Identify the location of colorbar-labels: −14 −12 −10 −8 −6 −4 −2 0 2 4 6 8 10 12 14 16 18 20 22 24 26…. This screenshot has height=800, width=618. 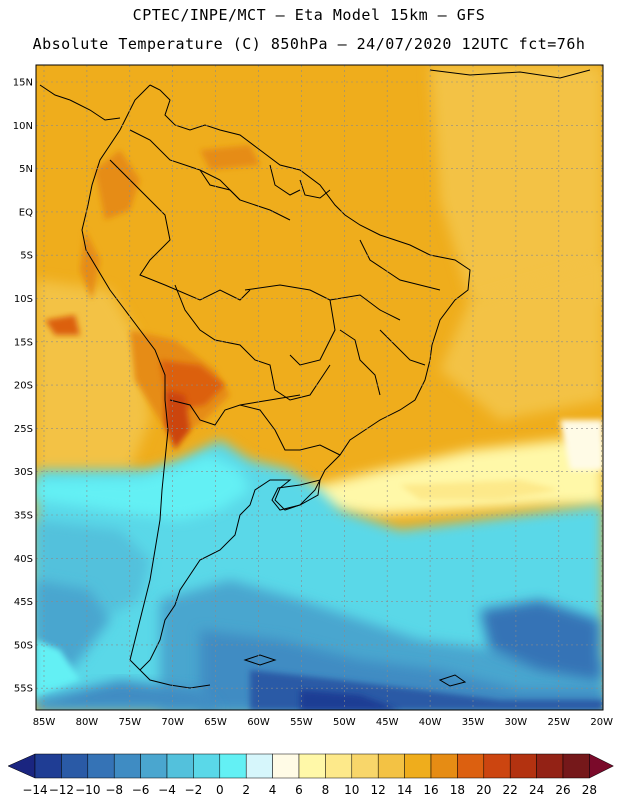
(309, 790).